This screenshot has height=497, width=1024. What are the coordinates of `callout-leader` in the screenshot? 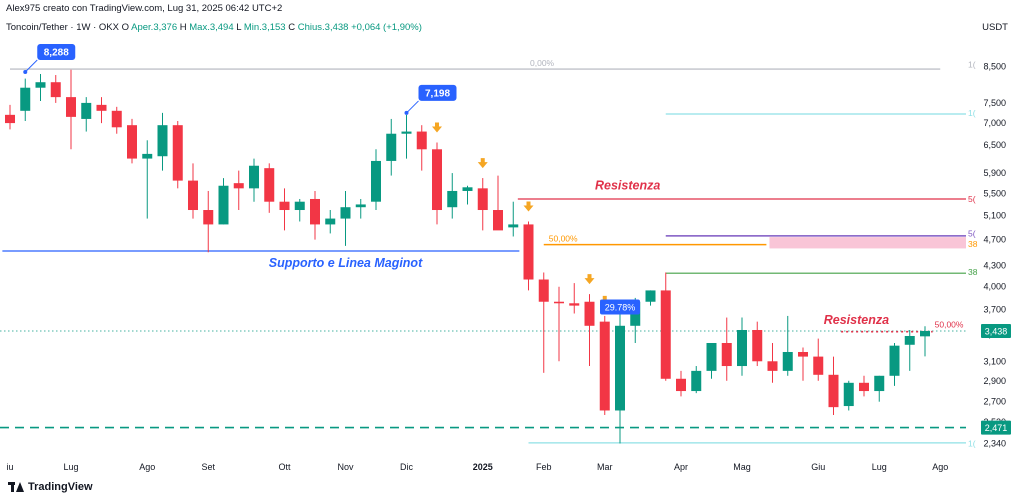 It's located at (31, 66).